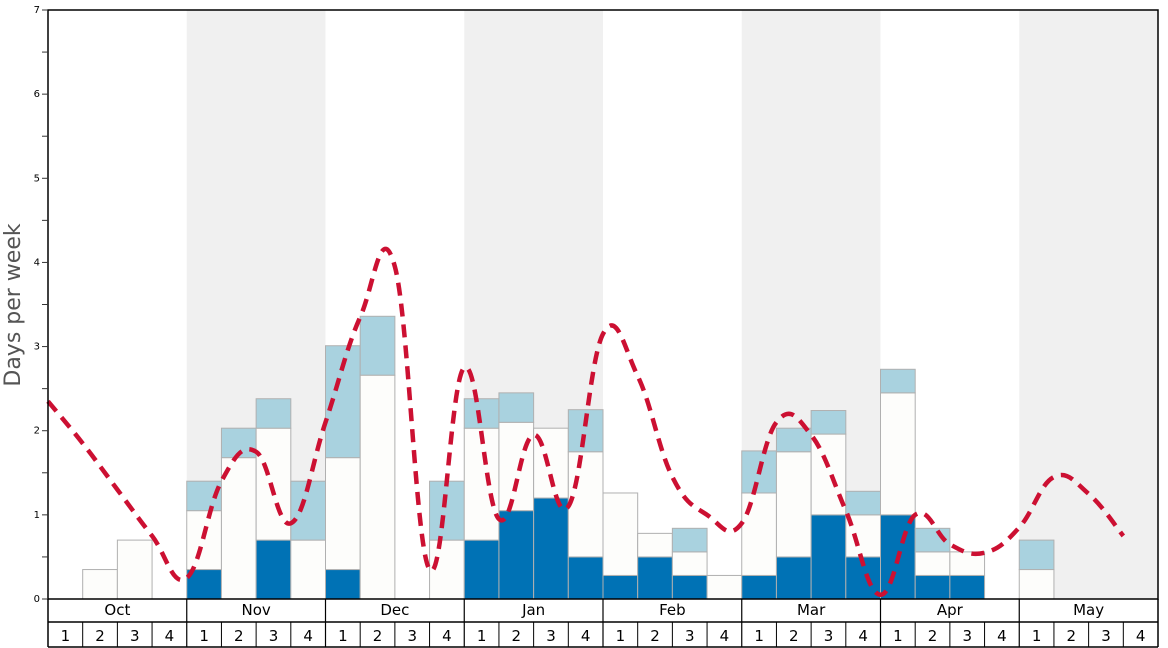 This screenshot has height=648, width=1168. What do you see at coordinates (394, 610) in the screenshot?
I see `month-label: Dec` at bounding box center [394, 610].